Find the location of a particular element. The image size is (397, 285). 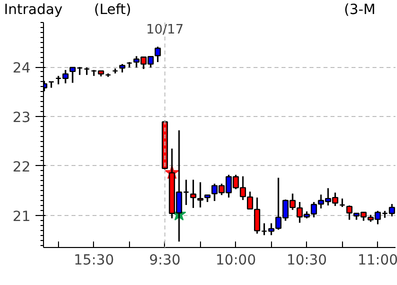

y-tick-label: 23 is located at coordinates (21, 118).